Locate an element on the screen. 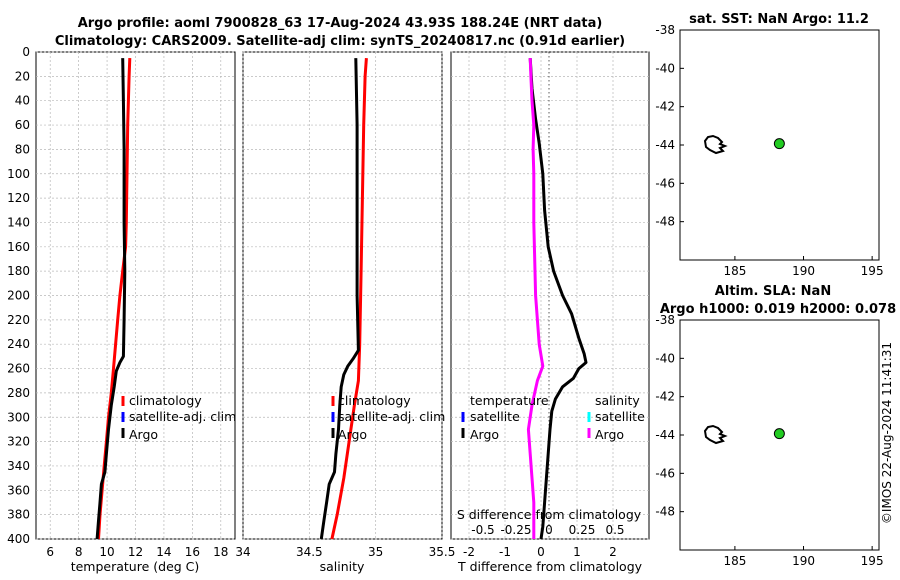 The height and width of the screenshot is (580, 900). x-tick-label: -1 is located at coordinates (505, 552).